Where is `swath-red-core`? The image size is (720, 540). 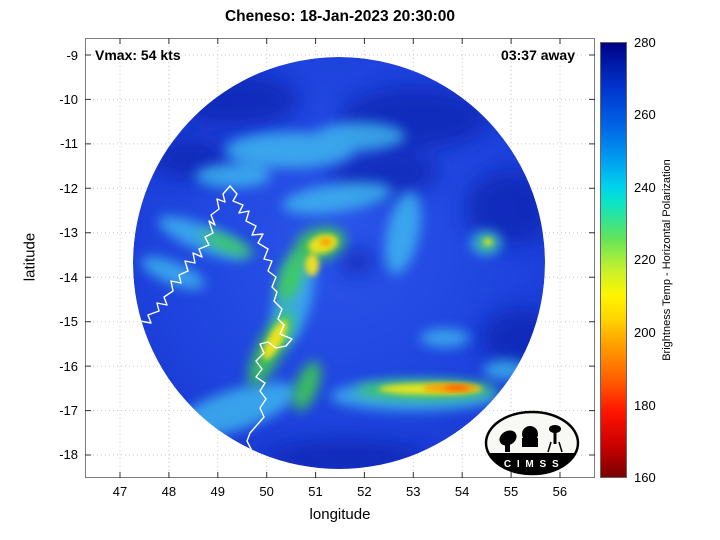
swath-red-core is located at coordinates (457, 388).